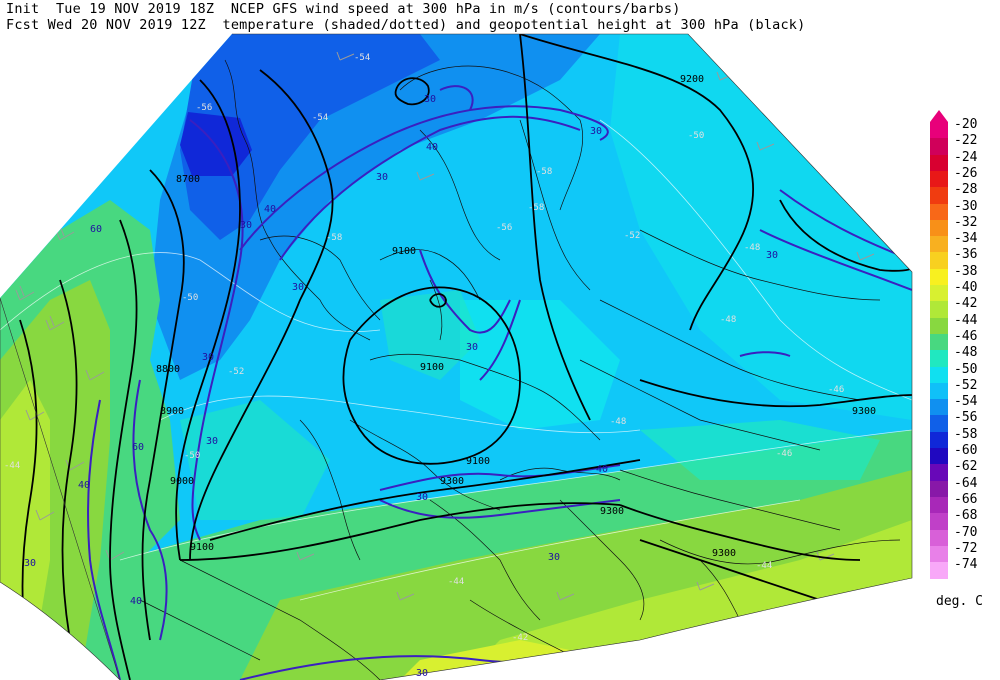 The image size is (1000, 680). I want to click on legend-label: -28, so click(966, 190).